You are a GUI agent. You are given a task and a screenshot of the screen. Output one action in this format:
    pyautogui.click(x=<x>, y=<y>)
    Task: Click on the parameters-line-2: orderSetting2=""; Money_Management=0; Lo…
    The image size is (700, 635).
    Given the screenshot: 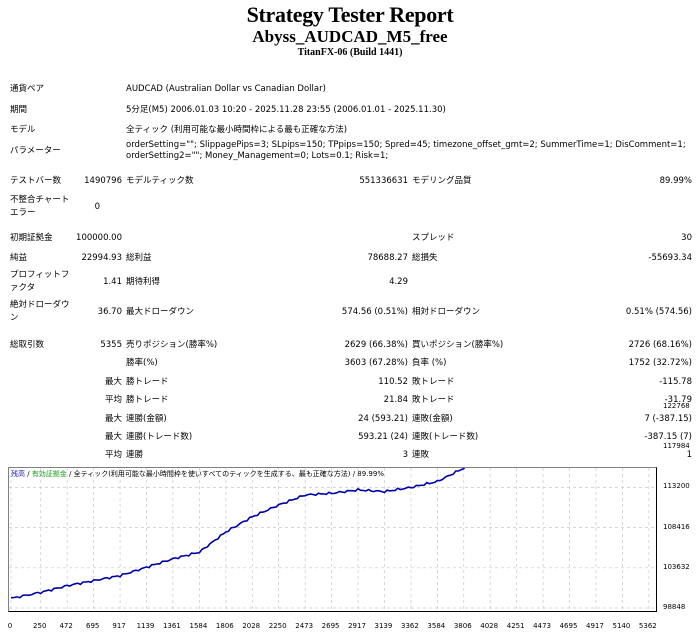 What is the action you would take?
    pyautogui.click(x=257, y=156)
    